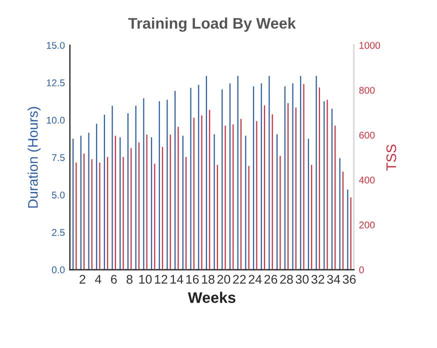  Describe the element at coordinates (349, 279) in the screenshot. I see `x-tick-label: 36` at that location.